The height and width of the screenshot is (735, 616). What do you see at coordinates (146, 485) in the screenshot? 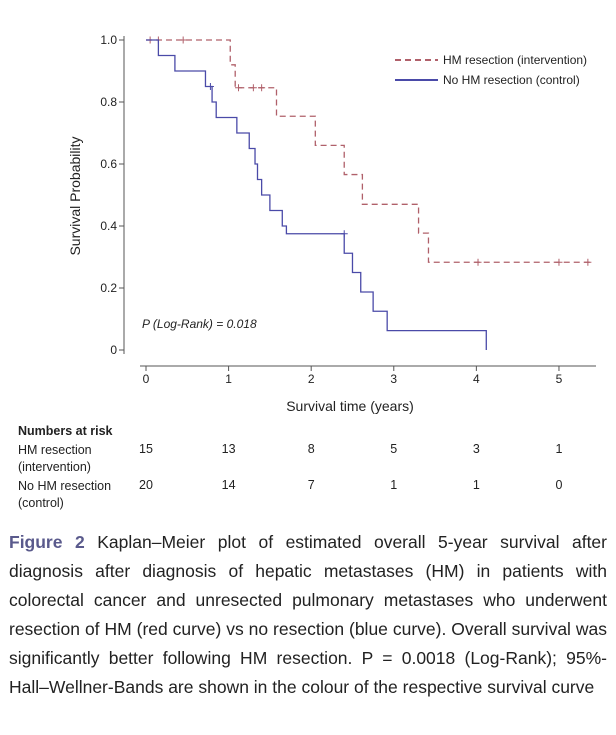
I see `risk-count: 20` at bounding box center [146, 485].